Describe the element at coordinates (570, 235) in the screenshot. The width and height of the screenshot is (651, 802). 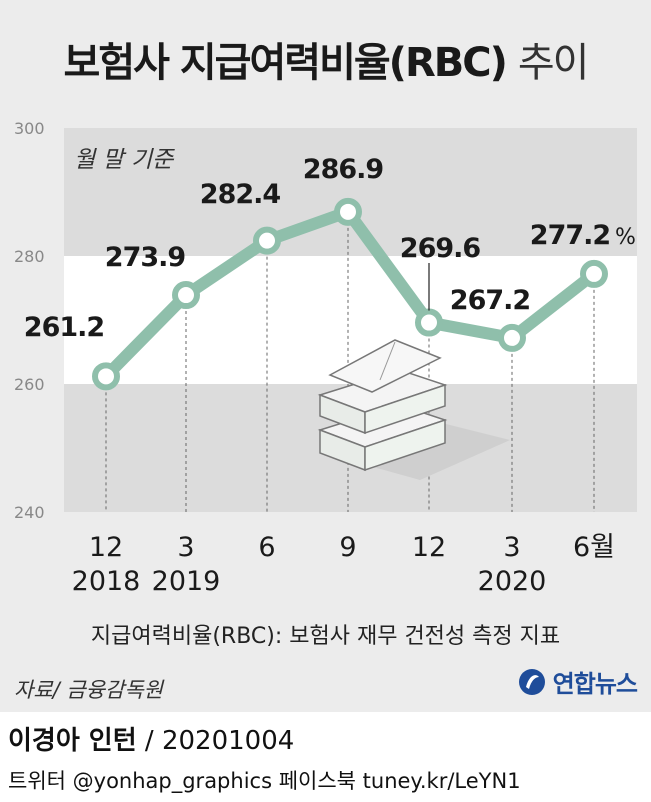
I see `data-label: 277.2` at that location.